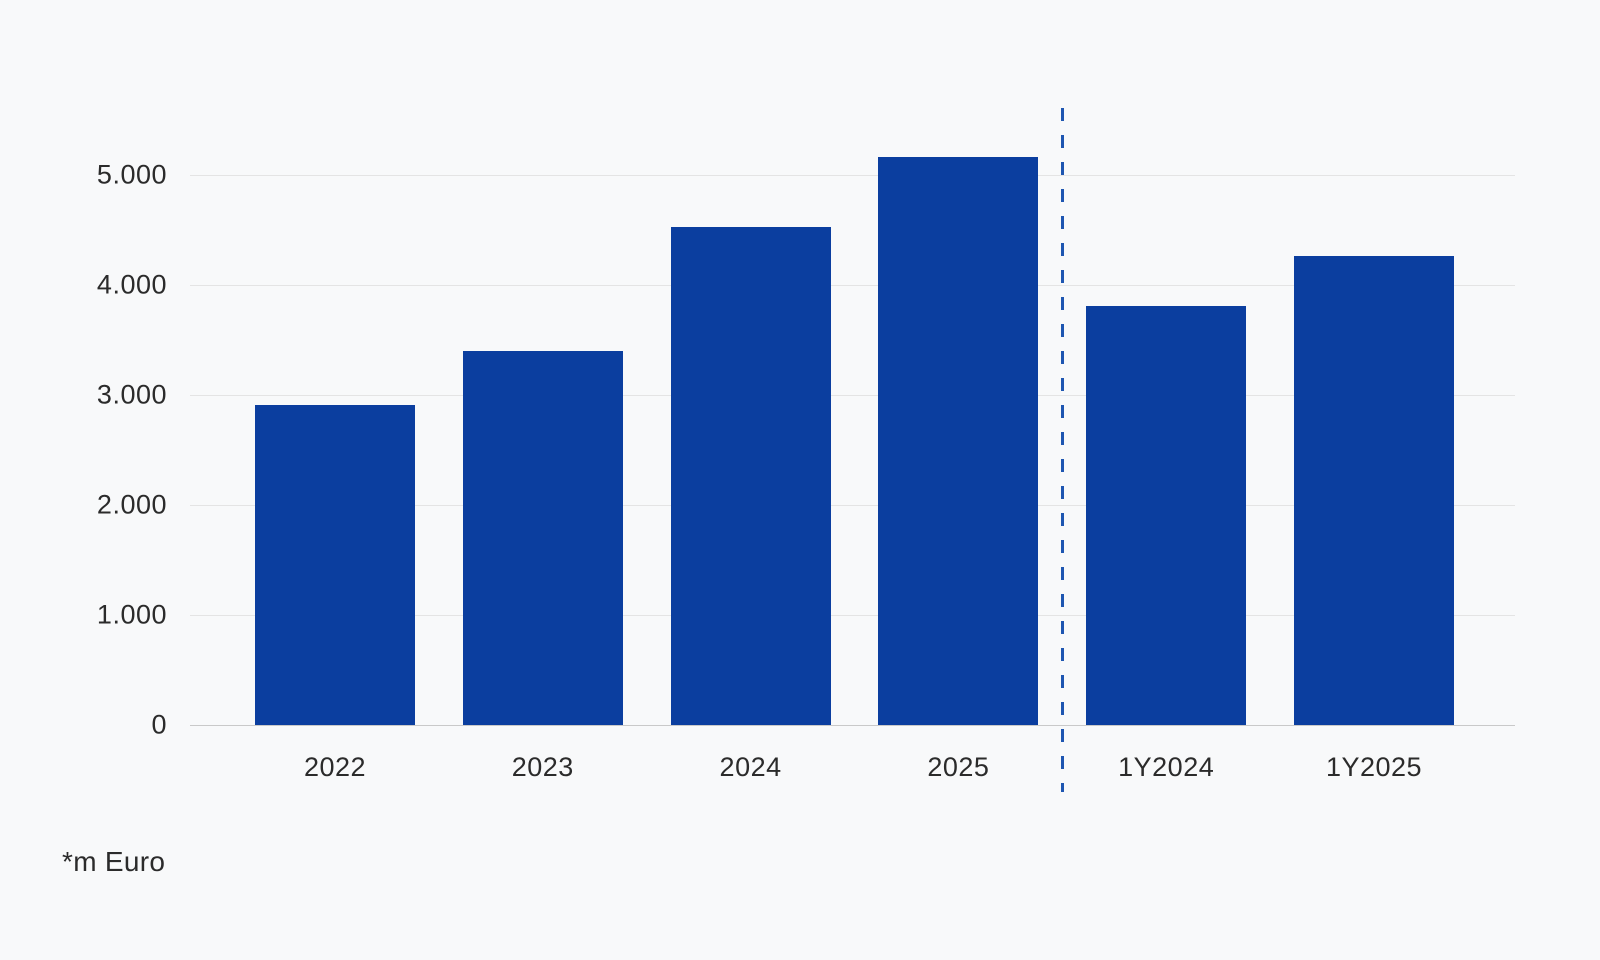 The height and width of the screenshot is (960, 1600). What do you see at coordinates (131, 174) in the screenshot?
I see `y-tick-label-5000: 5.000` at bounding box center [131, 174].